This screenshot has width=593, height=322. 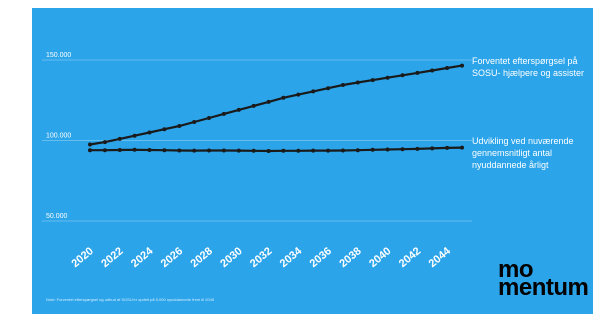 What do you see at coordinates (201, 257) in the screenshot?
I see `x-tick-label: 2028` at bounding box center [201, 257].